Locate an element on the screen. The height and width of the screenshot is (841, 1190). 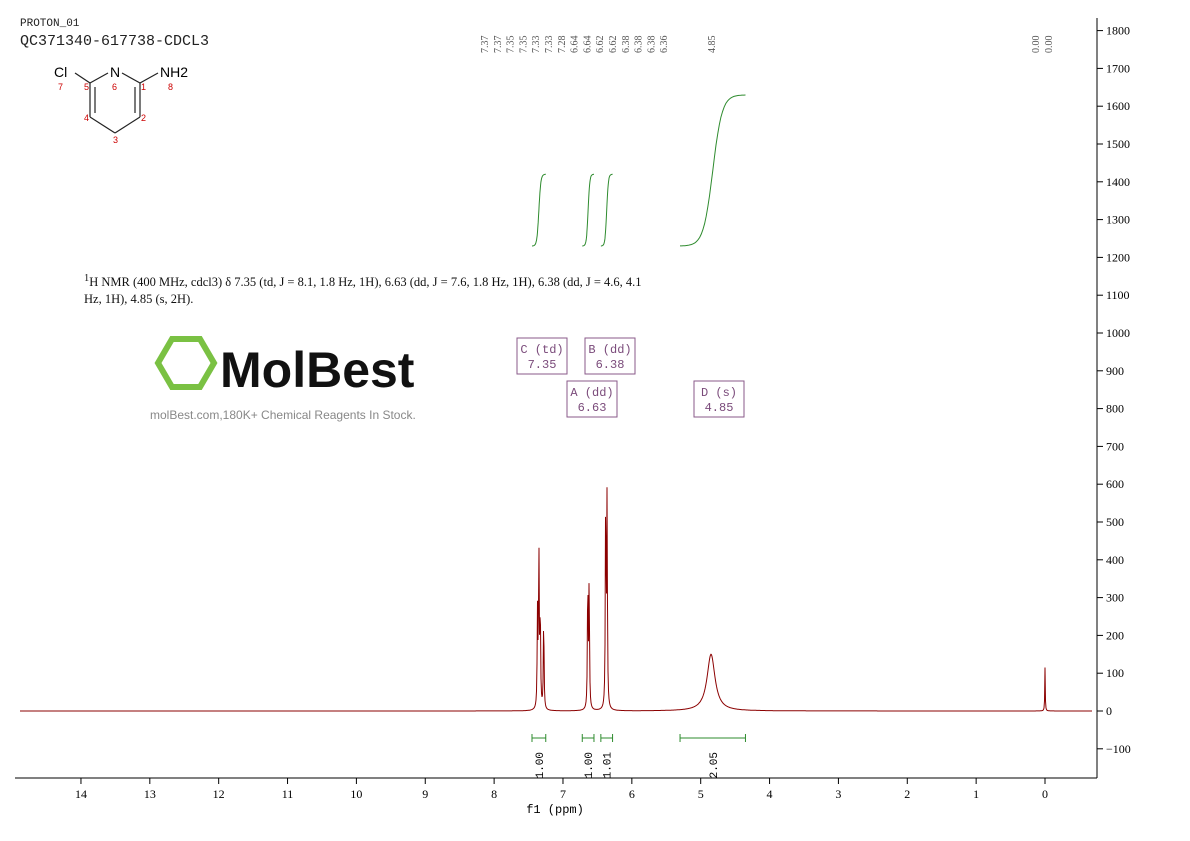
peak-label: 7.28 is located at coordinates (562, 45).